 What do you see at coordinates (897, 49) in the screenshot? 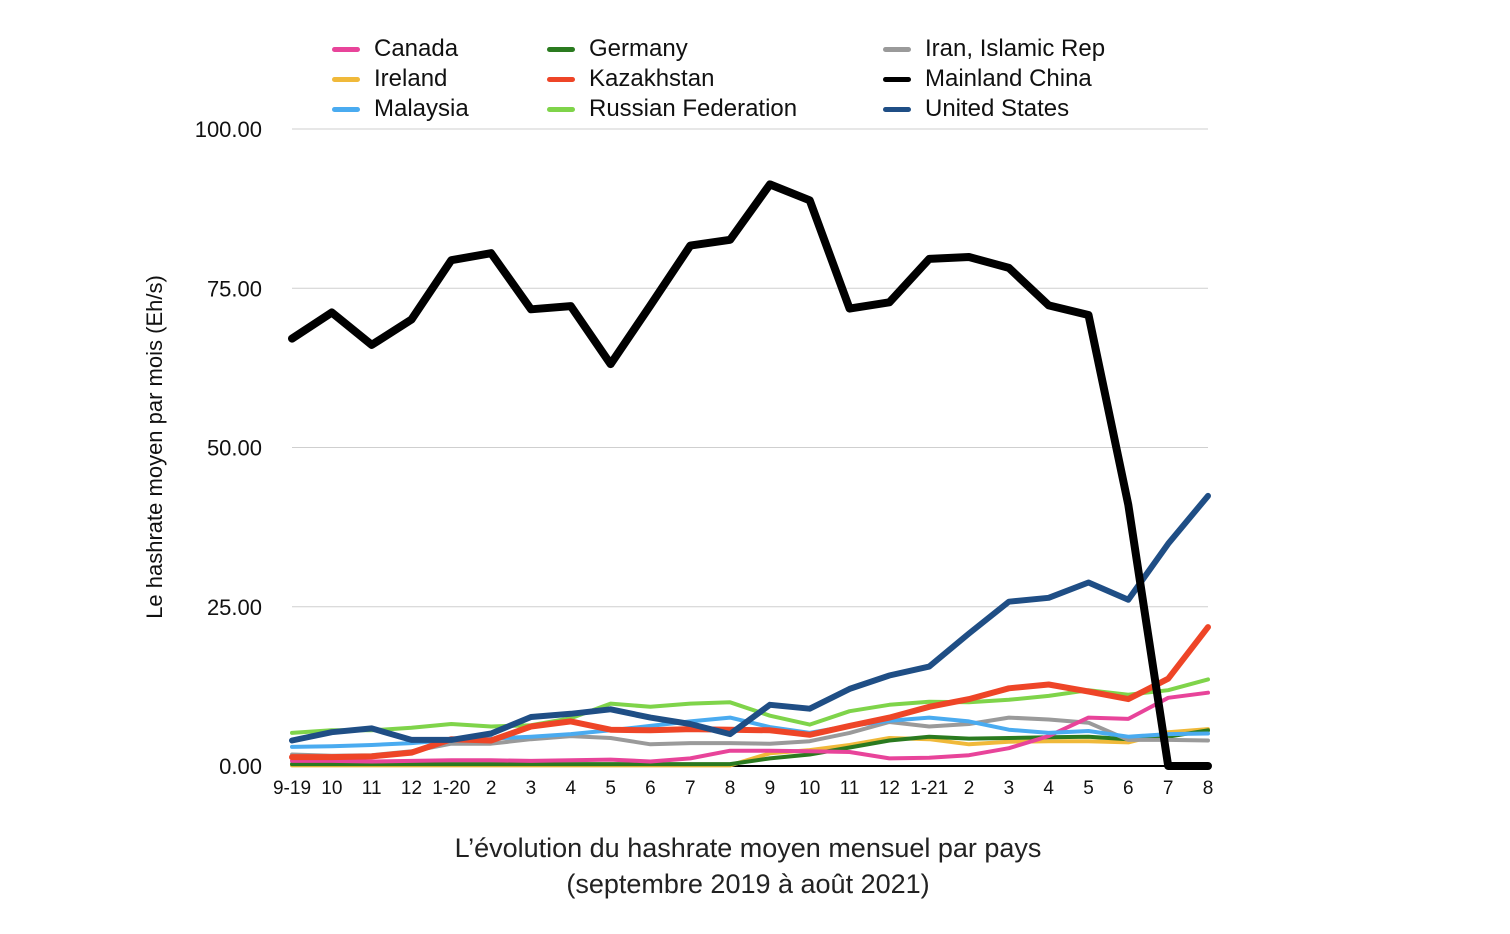
I see `legend-swatch-iran` at bounding box center [897, 49].